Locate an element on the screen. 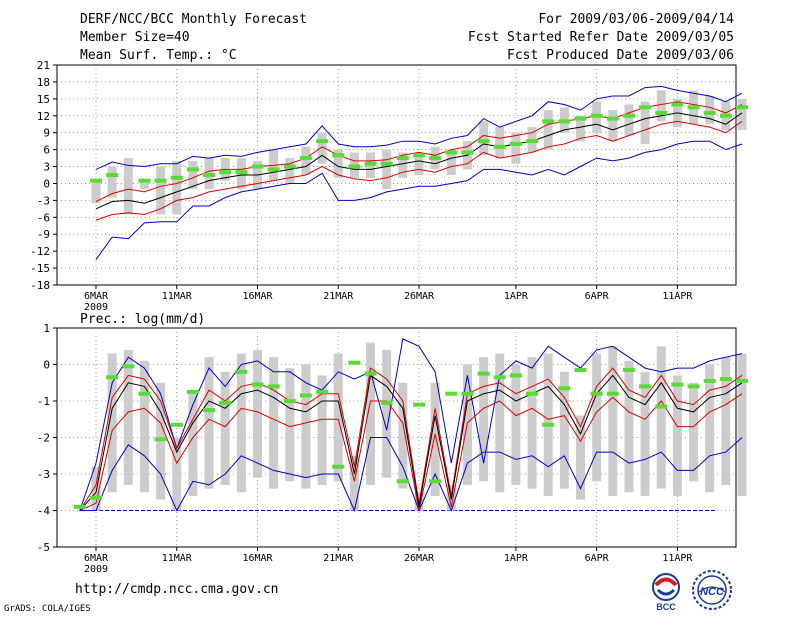 This screenshot has width=800, height=618. member-size: Member Size=40 is located at coordinates (135, 37).